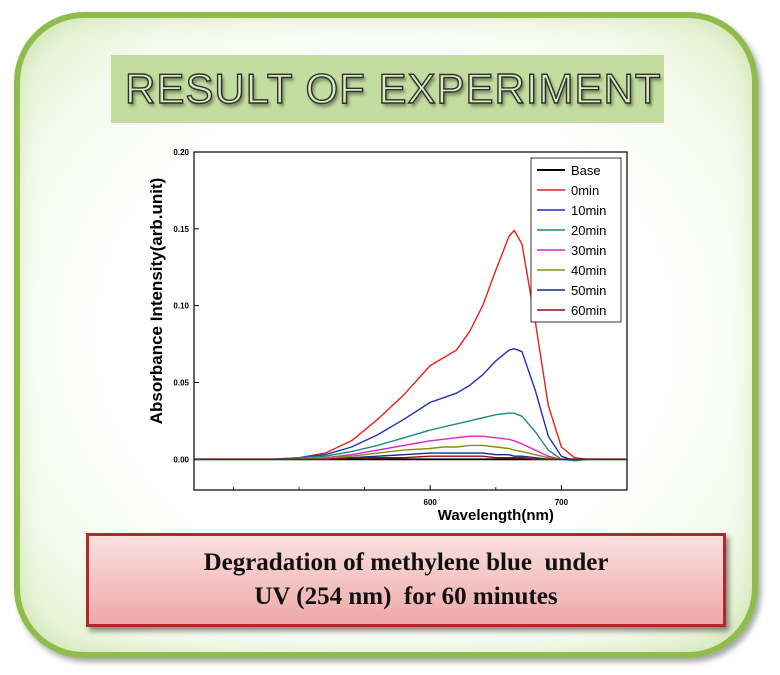  What do you see at coordinates (588, 250) in the screenshot?
I see `legend-label-30min: 30min` at bounding box center [588, 250].